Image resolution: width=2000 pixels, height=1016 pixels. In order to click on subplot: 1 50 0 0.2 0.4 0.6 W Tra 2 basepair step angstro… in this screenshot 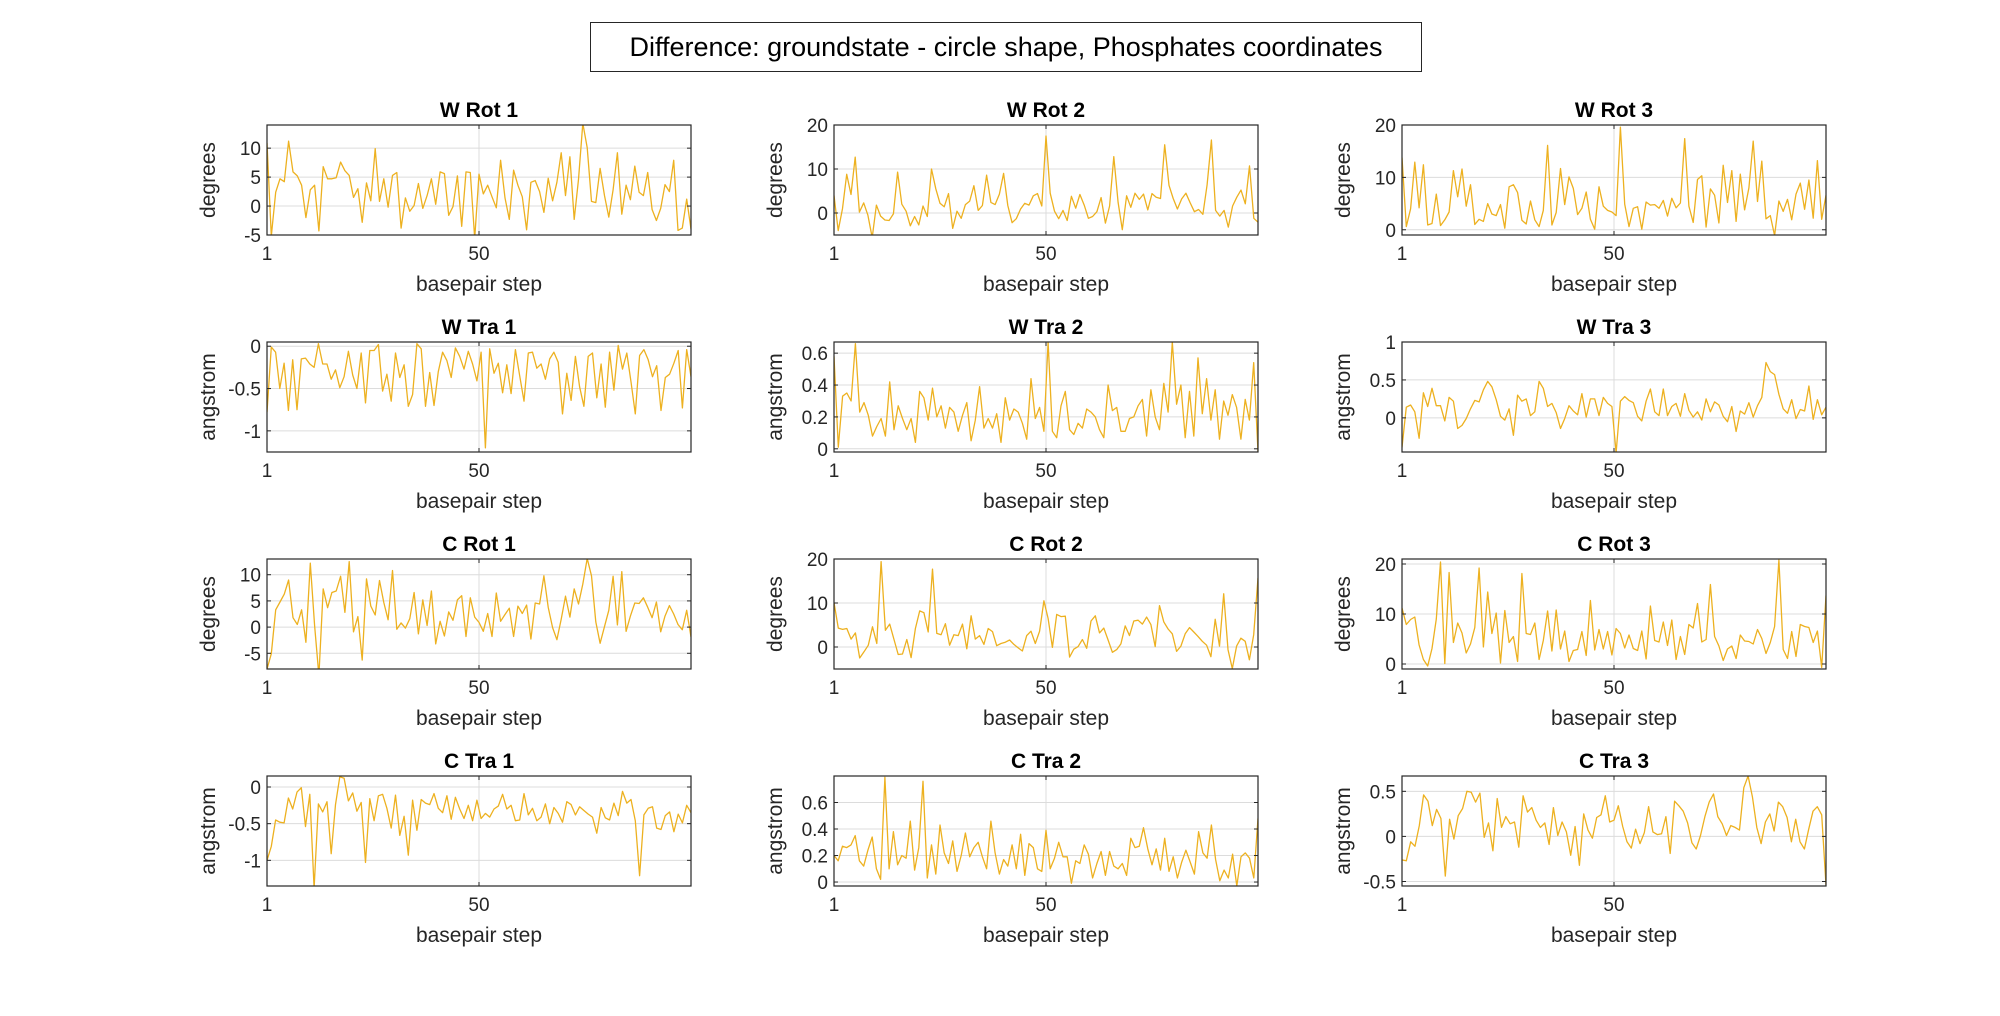, I will do `click(1011, 414)`.